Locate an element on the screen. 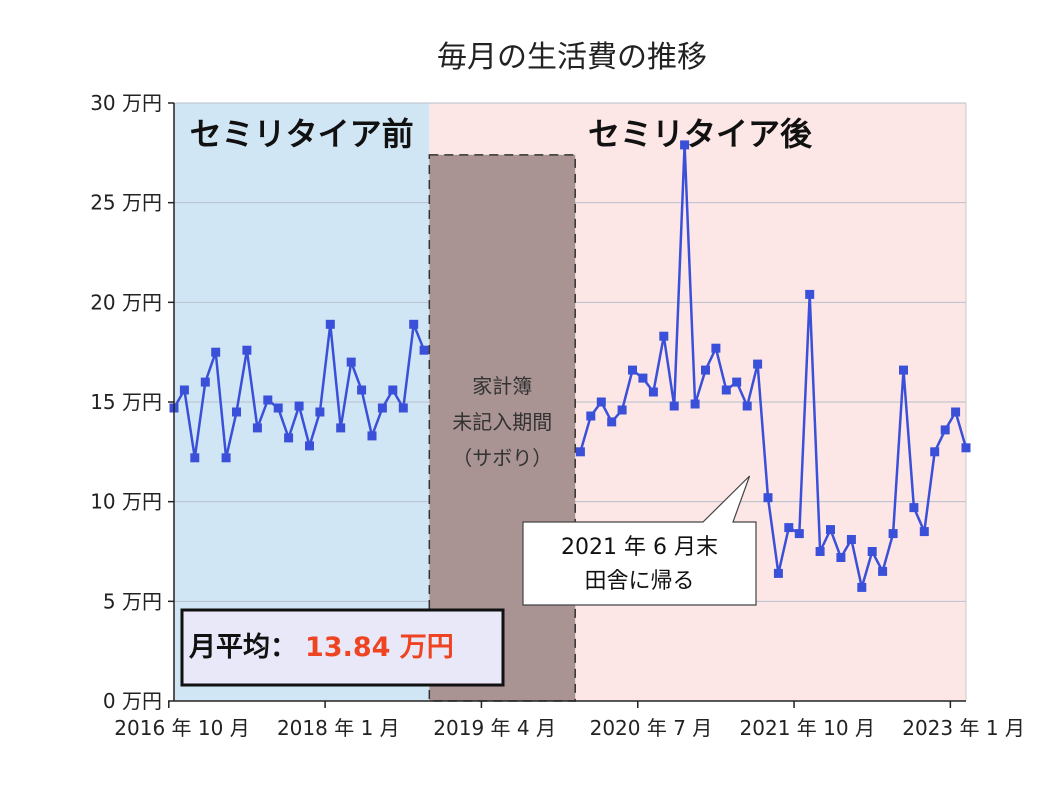  y-tick-label: 25 万円 is located at coordinates (126, 203).